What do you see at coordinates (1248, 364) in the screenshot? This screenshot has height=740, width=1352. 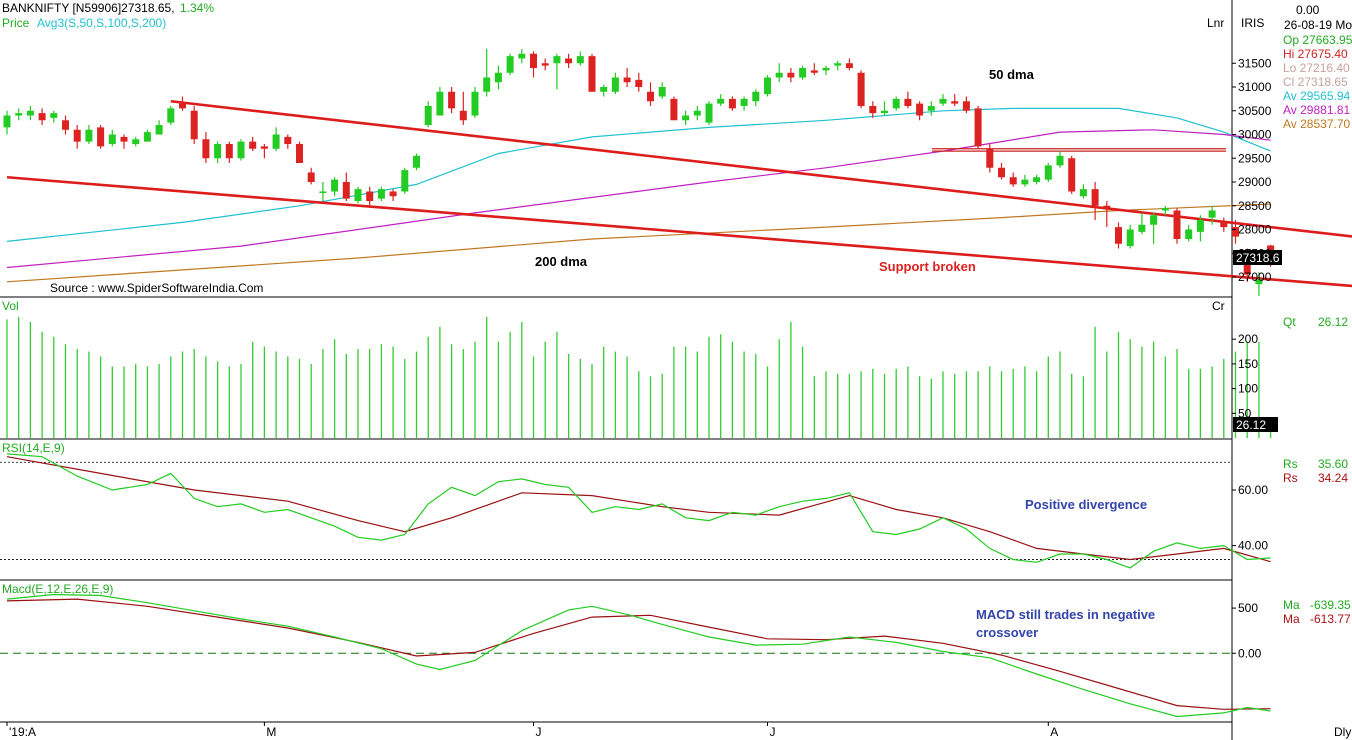 I see `volume-tick-label: 150` at bounding box center [1248, 364].